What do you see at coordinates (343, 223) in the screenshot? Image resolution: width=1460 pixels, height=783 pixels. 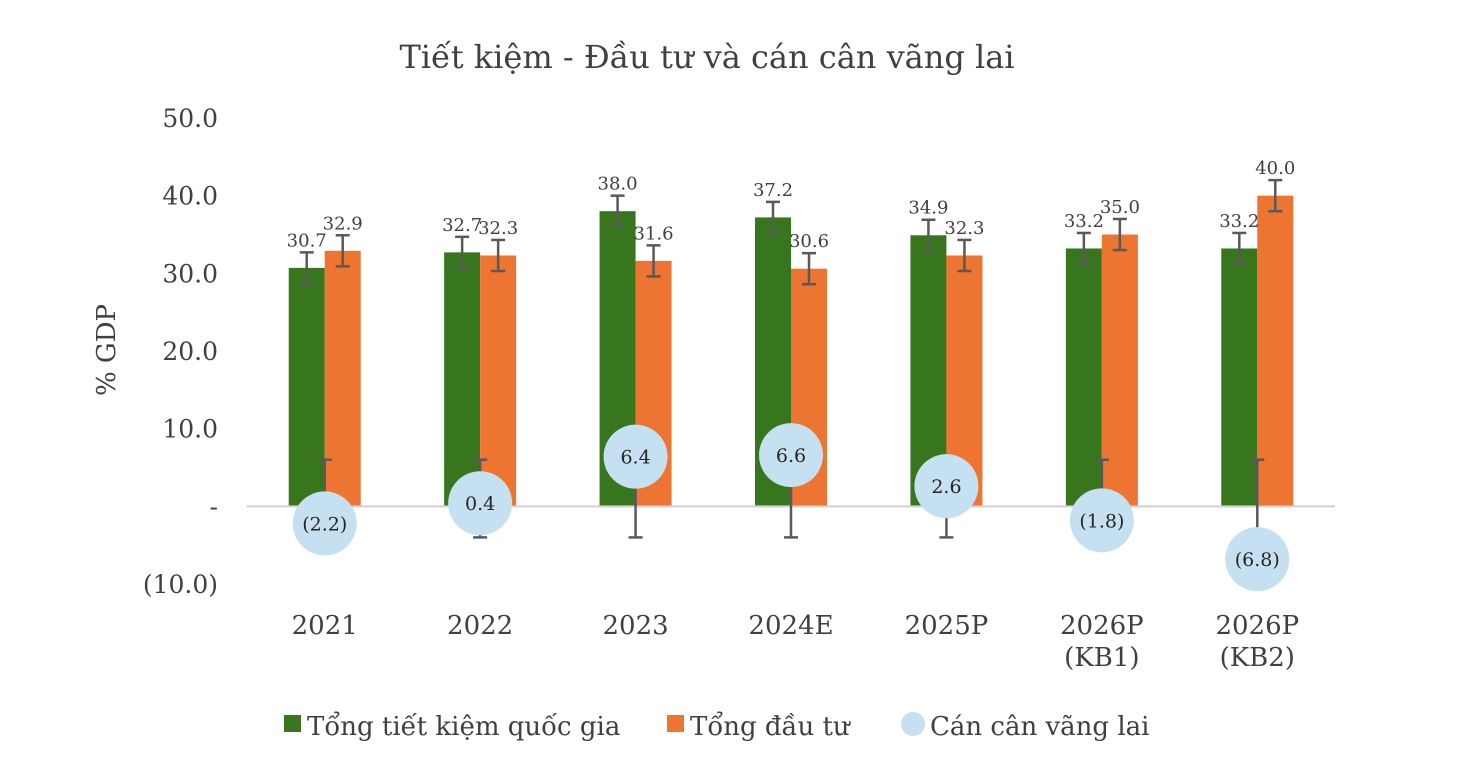 I see `data-label-investment: 32.9` at bounding box center [343, 223].